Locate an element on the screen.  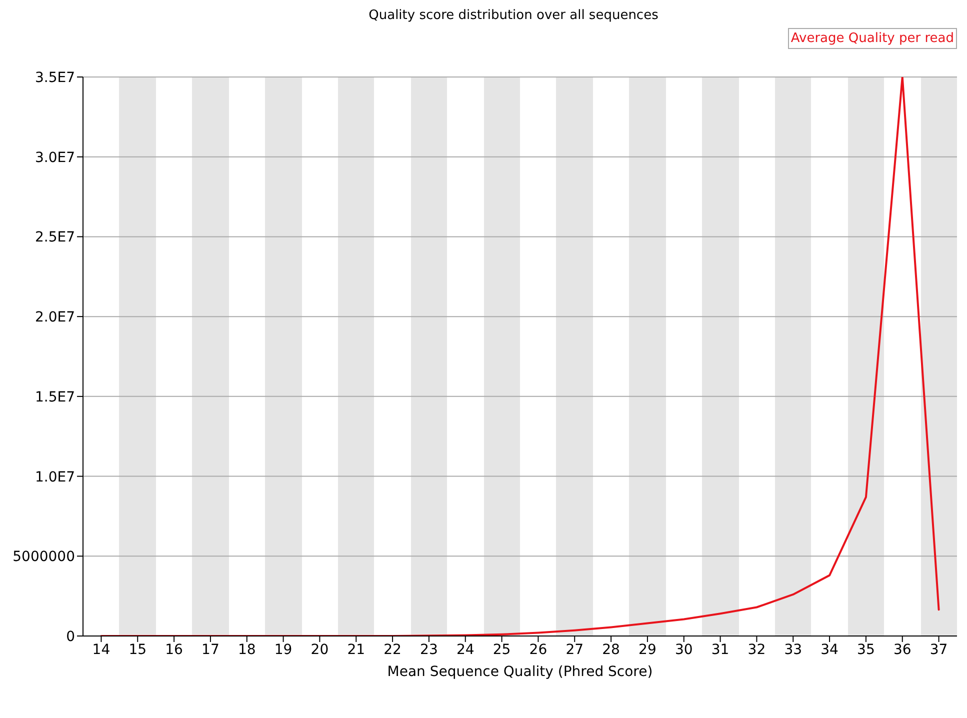
x-tick-label: 23 is located at coordinates (429, 650).